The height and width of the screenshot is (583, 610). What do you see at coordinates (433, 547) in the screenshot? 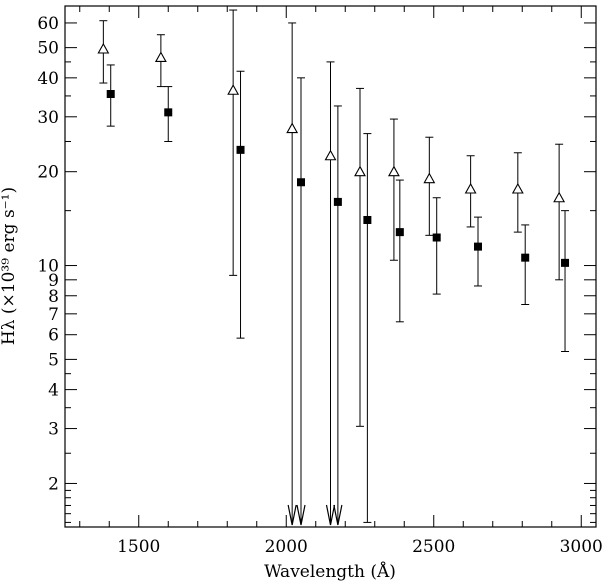
I see `x-tick-label: 2500` at bounding box center [433, 547].